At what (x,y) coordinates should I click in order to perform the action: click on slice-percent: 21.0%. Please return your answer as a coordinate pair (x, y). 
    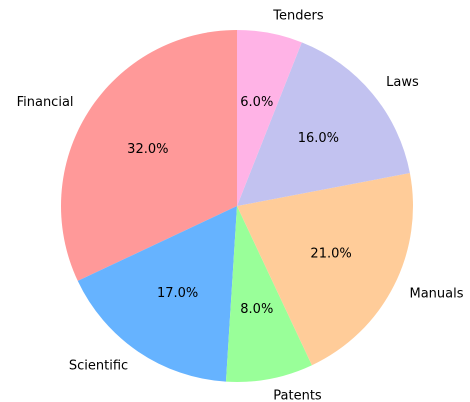
    Looking at the image, I should click on (330, 253).